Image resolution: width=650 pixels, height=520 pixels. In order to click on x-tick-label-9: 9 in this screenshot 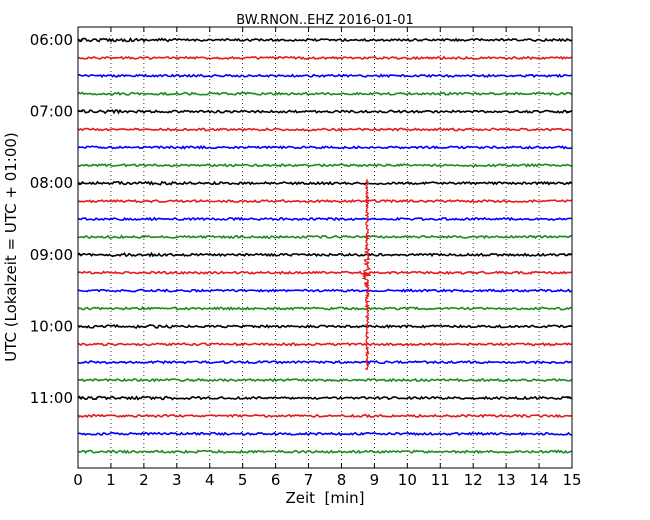, I will do `click(375, 480)`.